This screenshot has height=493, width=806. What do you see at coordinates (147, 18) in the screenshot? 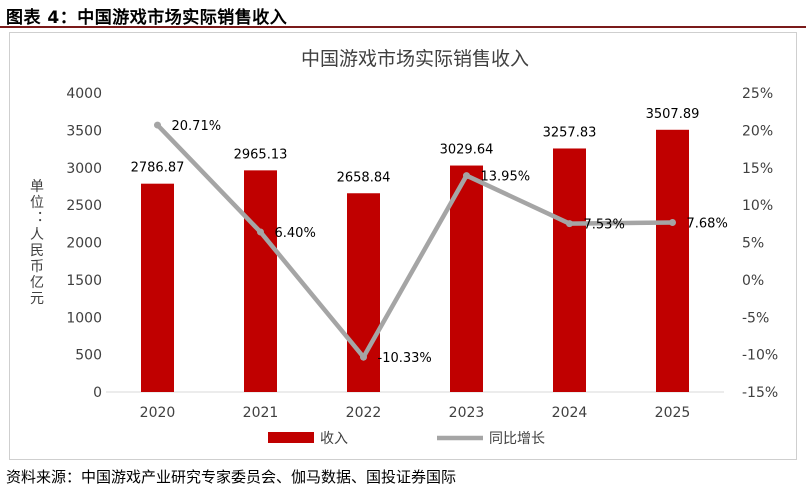
I see `figure-caption: 图表 4：中国游戏市场实际销售收入` at bounding box center [147, 18].